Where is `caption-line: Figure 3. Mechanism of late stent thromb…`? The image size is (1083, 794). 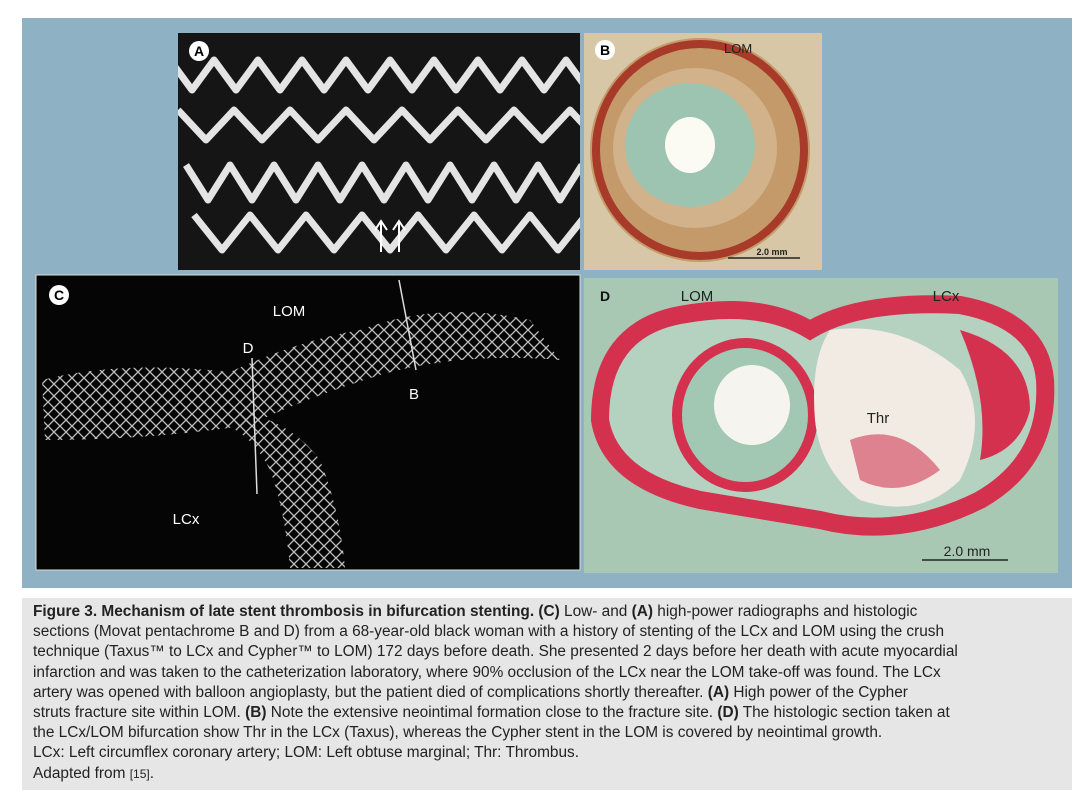 caption-line: Figure 3. Mechanism of late stent thromb… is located at coordinates (552, 612).